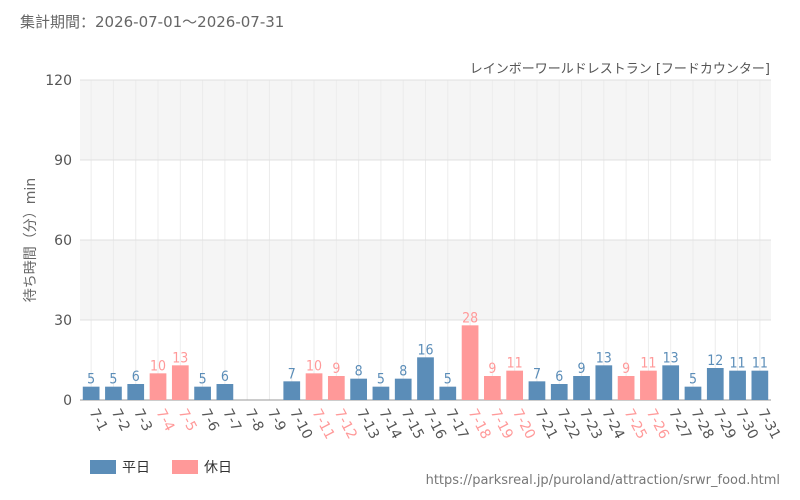 The width and height of the screenshot is (800, 500). What do you see at coordinates (202, 467) in the screenshot?
I see `legend-item-holiday: 休日` at bounding box center [202, 467].